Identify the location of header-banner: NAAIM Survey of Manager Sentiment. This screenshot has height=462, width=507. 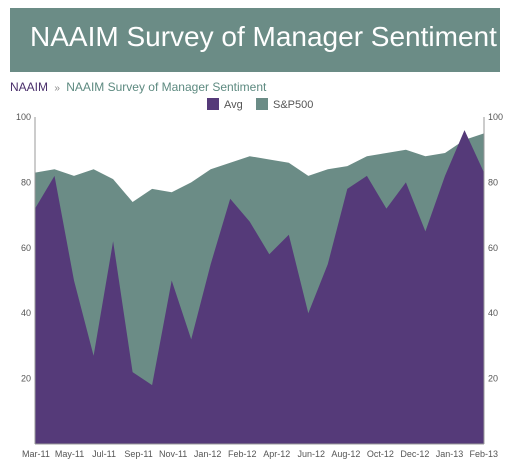
(255, 40).